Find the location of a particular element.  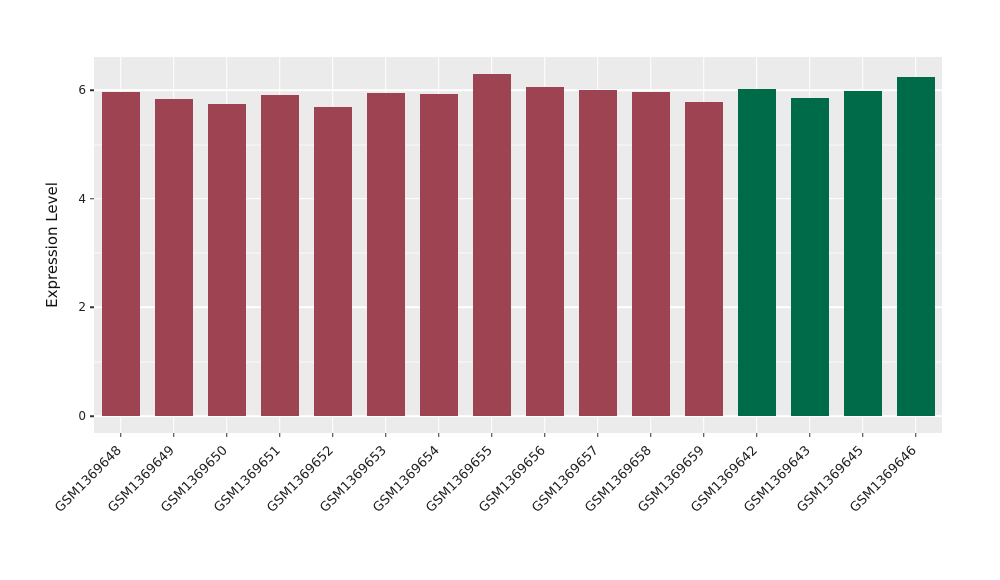

bar-GSM1369648 is located at coordinates (120, 253).